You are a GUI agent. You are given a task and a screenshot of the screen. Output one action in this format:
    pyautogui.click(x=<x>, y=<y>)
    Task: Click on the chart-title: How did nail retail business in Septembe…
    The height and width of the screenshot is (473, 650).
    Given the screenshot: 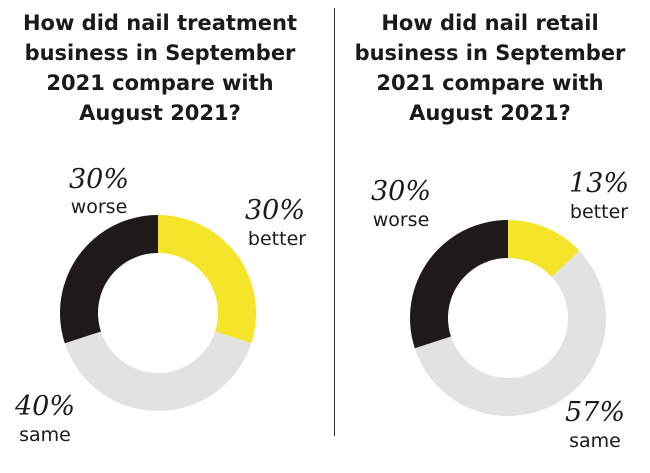 What is the action you would take?
    pyautogui.click(x=490, y=68)
    